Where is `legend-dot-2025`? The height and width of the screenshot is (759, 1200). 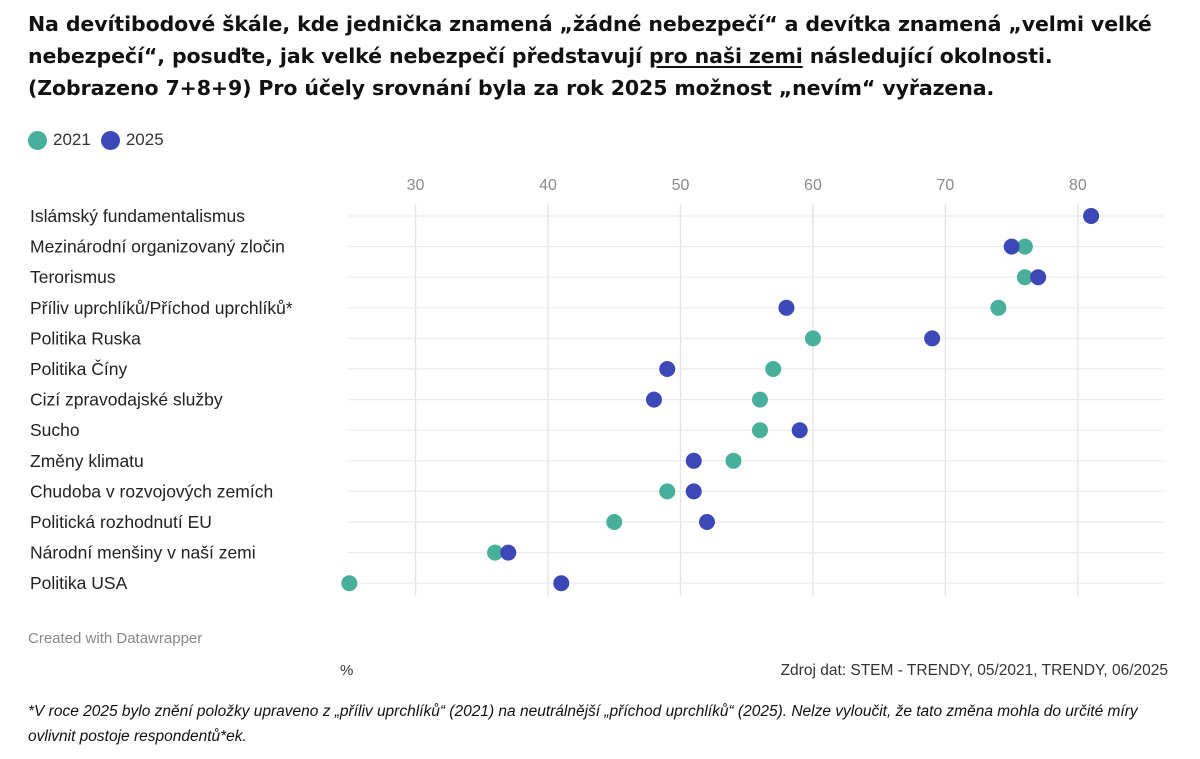 legend-dot-2025 is located at coordinates (110, 140).